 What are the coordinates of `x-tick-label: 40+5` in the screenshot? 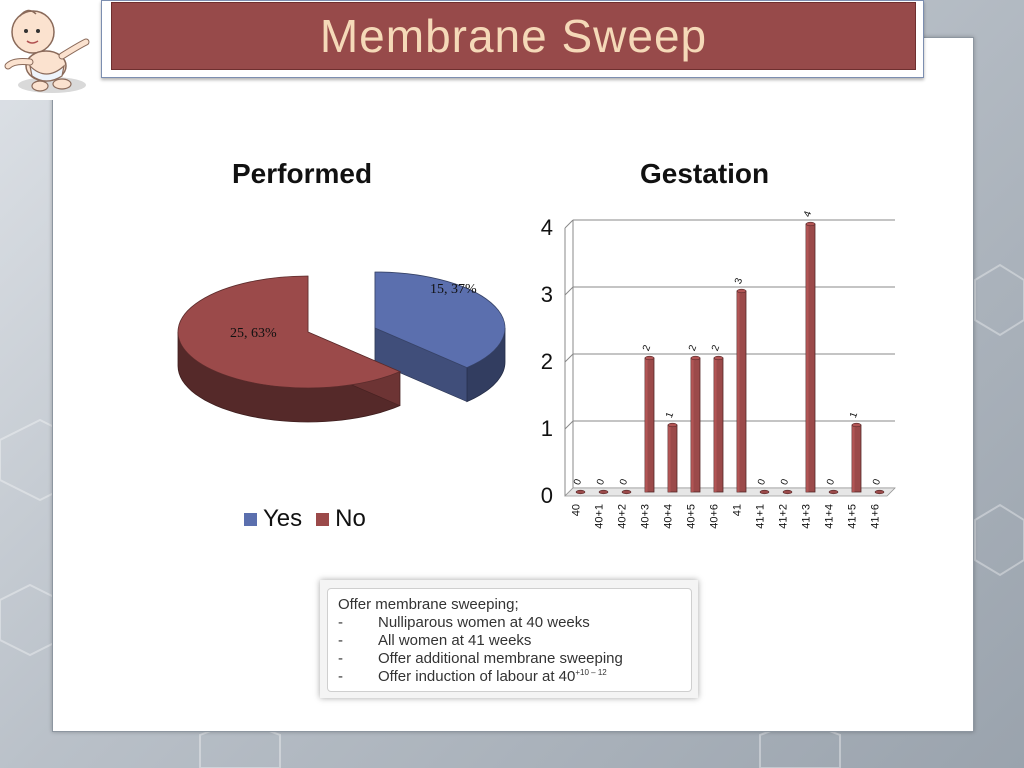 It's located at (692, 516).